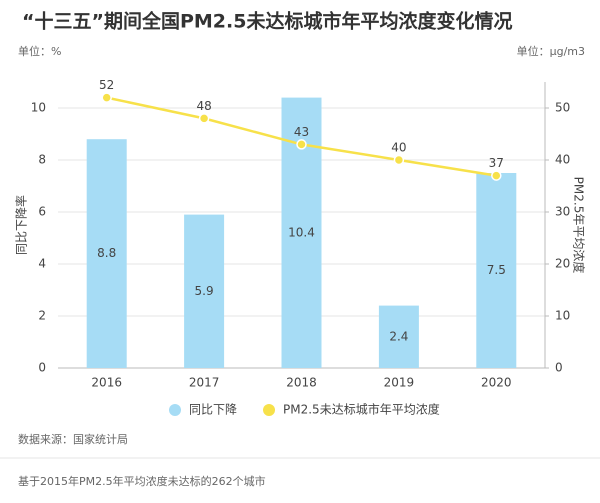 The image size is (600, 503). I want to click on y-axis-title: 同比下降率, so click(21, 225).